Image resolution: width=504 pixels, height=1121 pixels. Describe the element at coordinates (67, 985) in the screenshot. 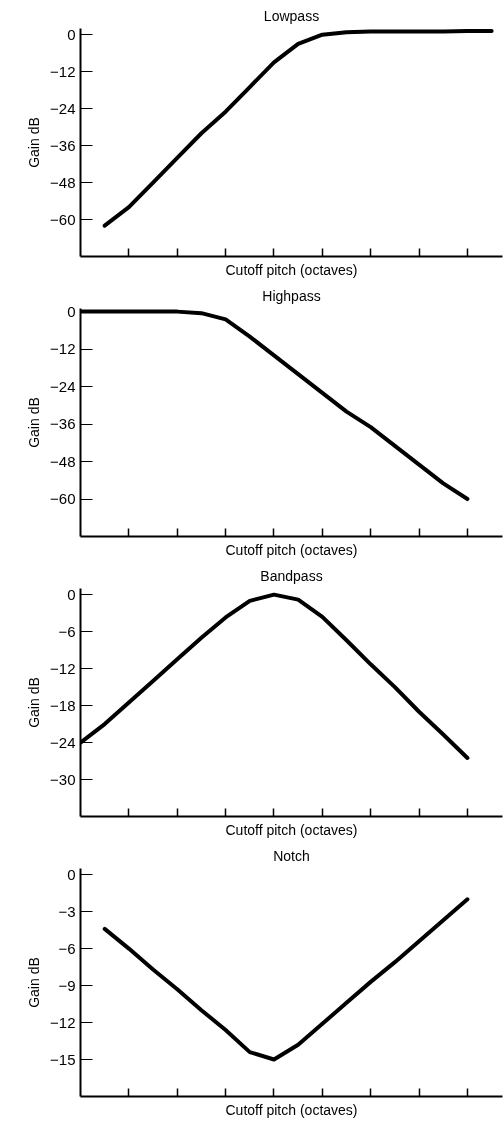

I see `y-tick-label: −9` at that location.